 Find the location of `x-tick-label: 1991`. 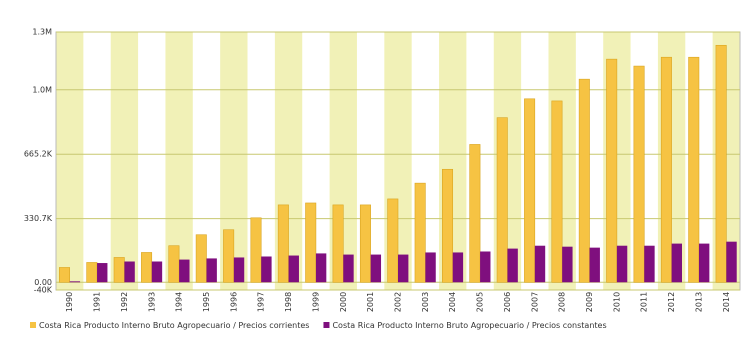

x-tick-label: 1991 is located at coordinates (97, 302).